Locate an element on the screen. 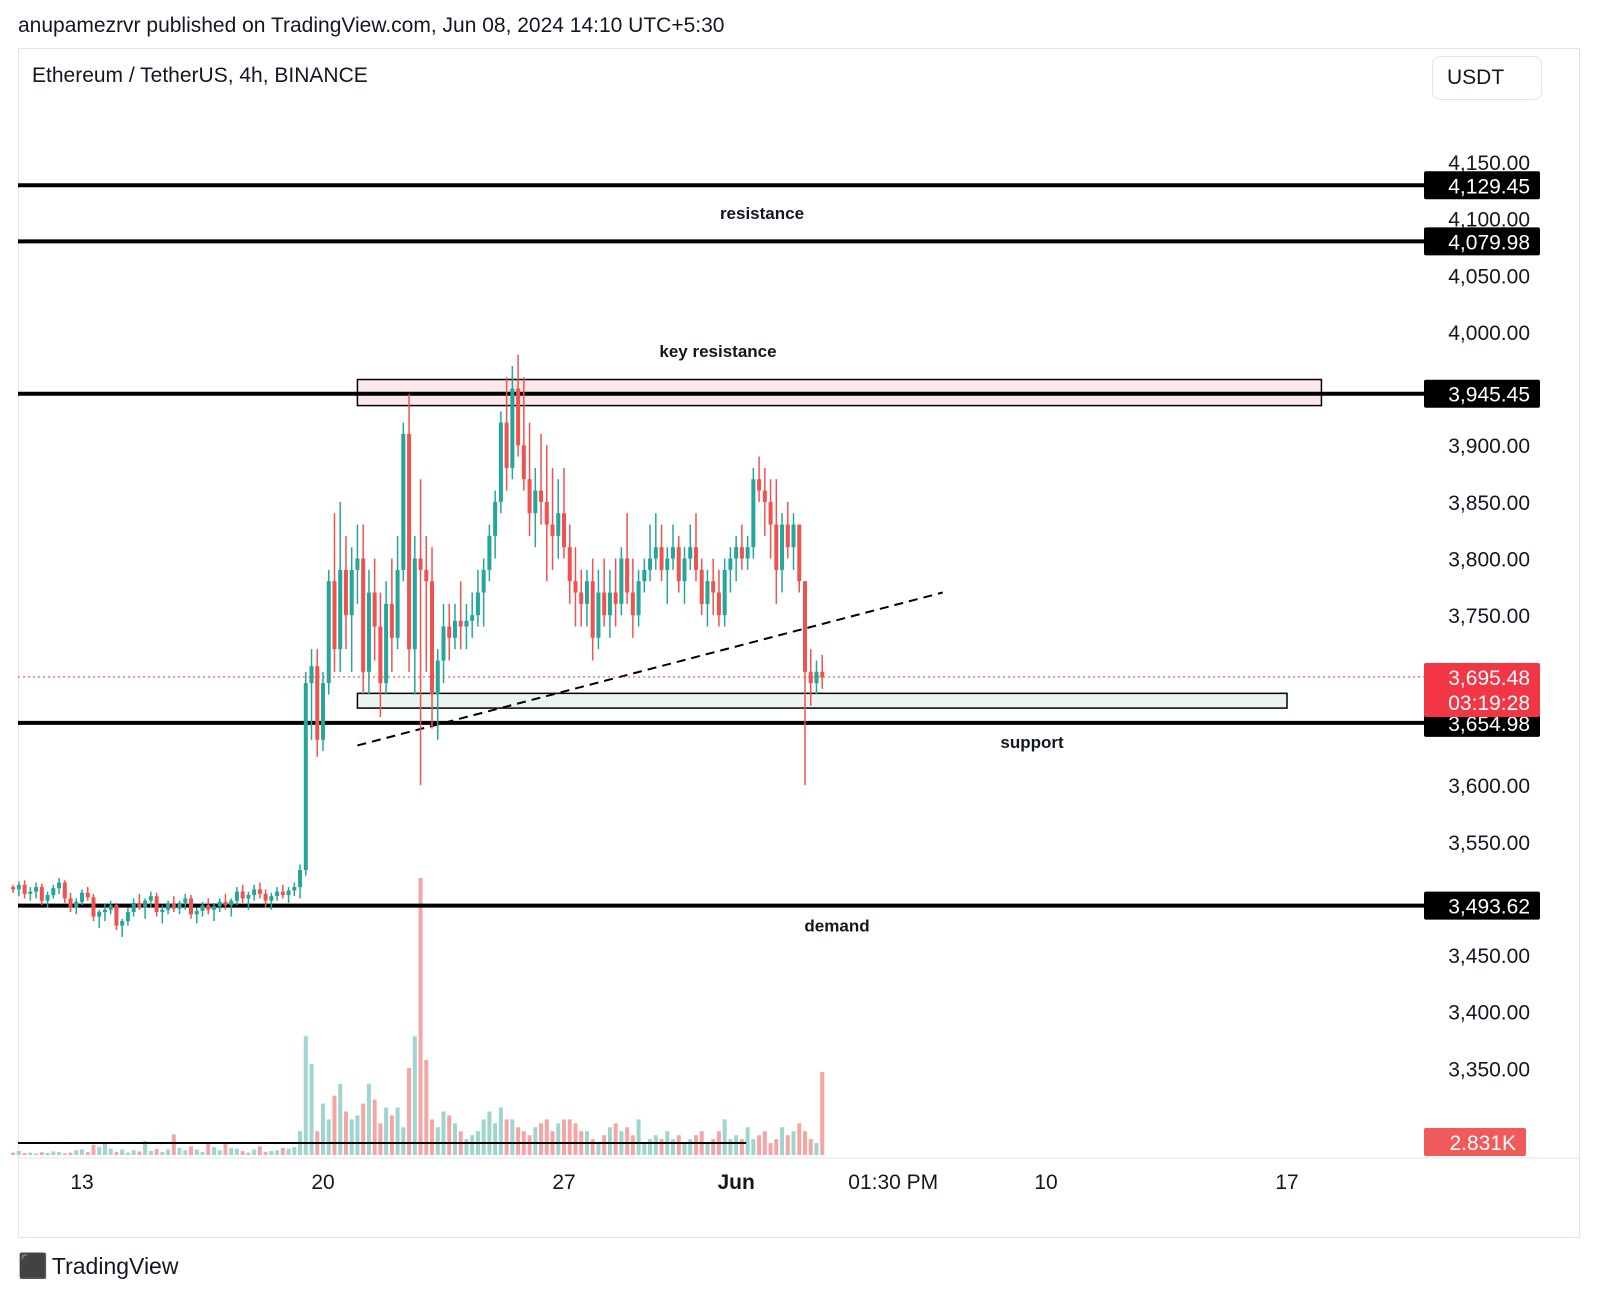  last-price-label: 3,695.48 is located at coordinates (1489, 678).